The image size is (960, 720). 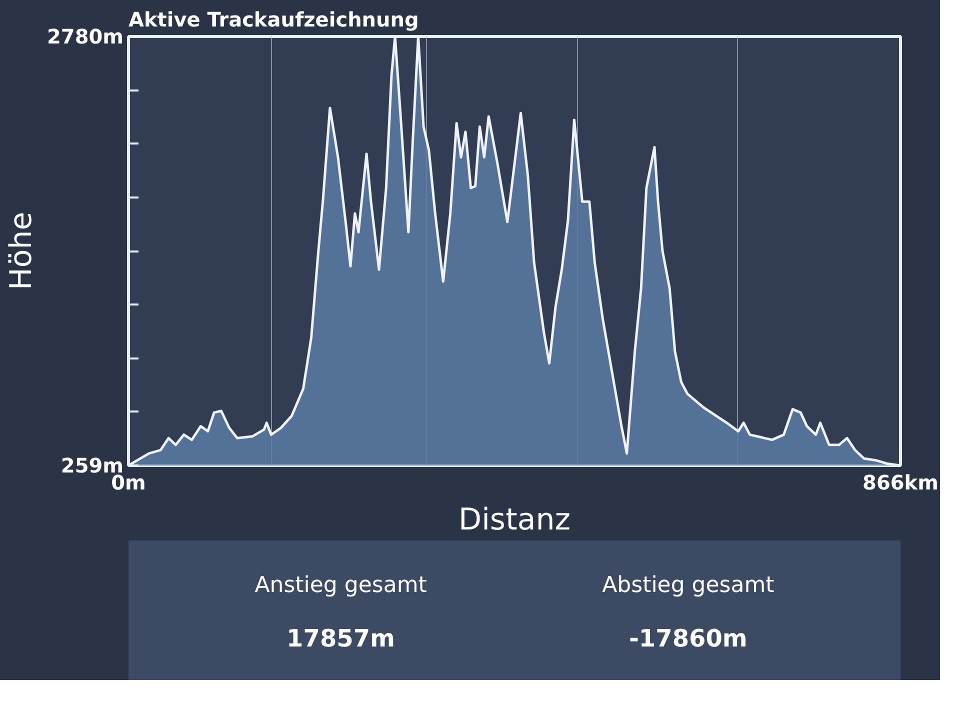 What do you see at coordinates (514, 520) in the screenshot?
I see `x-axis-title: Distanz` at bounding box center [514, 520].